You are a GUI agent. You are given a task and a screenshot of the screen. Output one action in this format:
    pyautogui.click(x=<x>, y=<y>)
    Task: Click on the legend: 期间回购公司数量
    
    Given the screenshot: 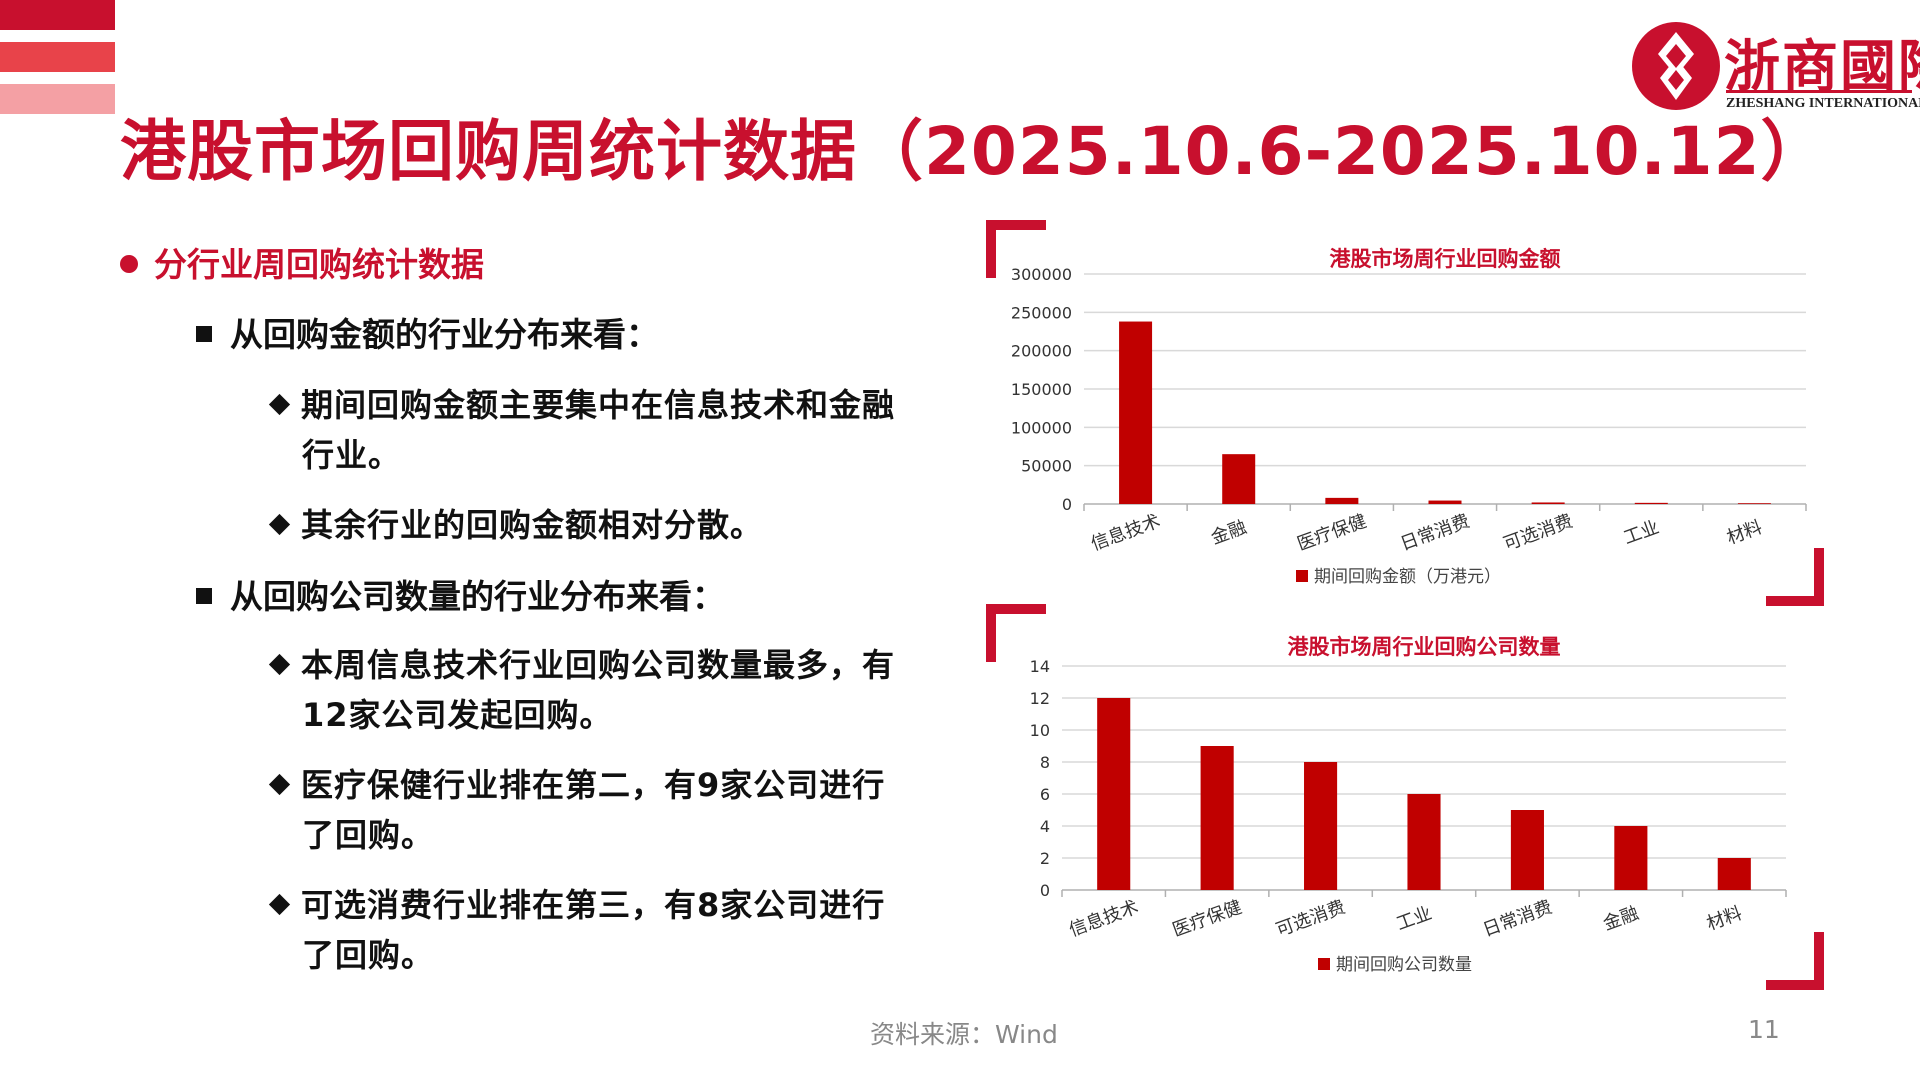 What is the action you would take?
    pyautogui.click(x=1395, y=965)
    